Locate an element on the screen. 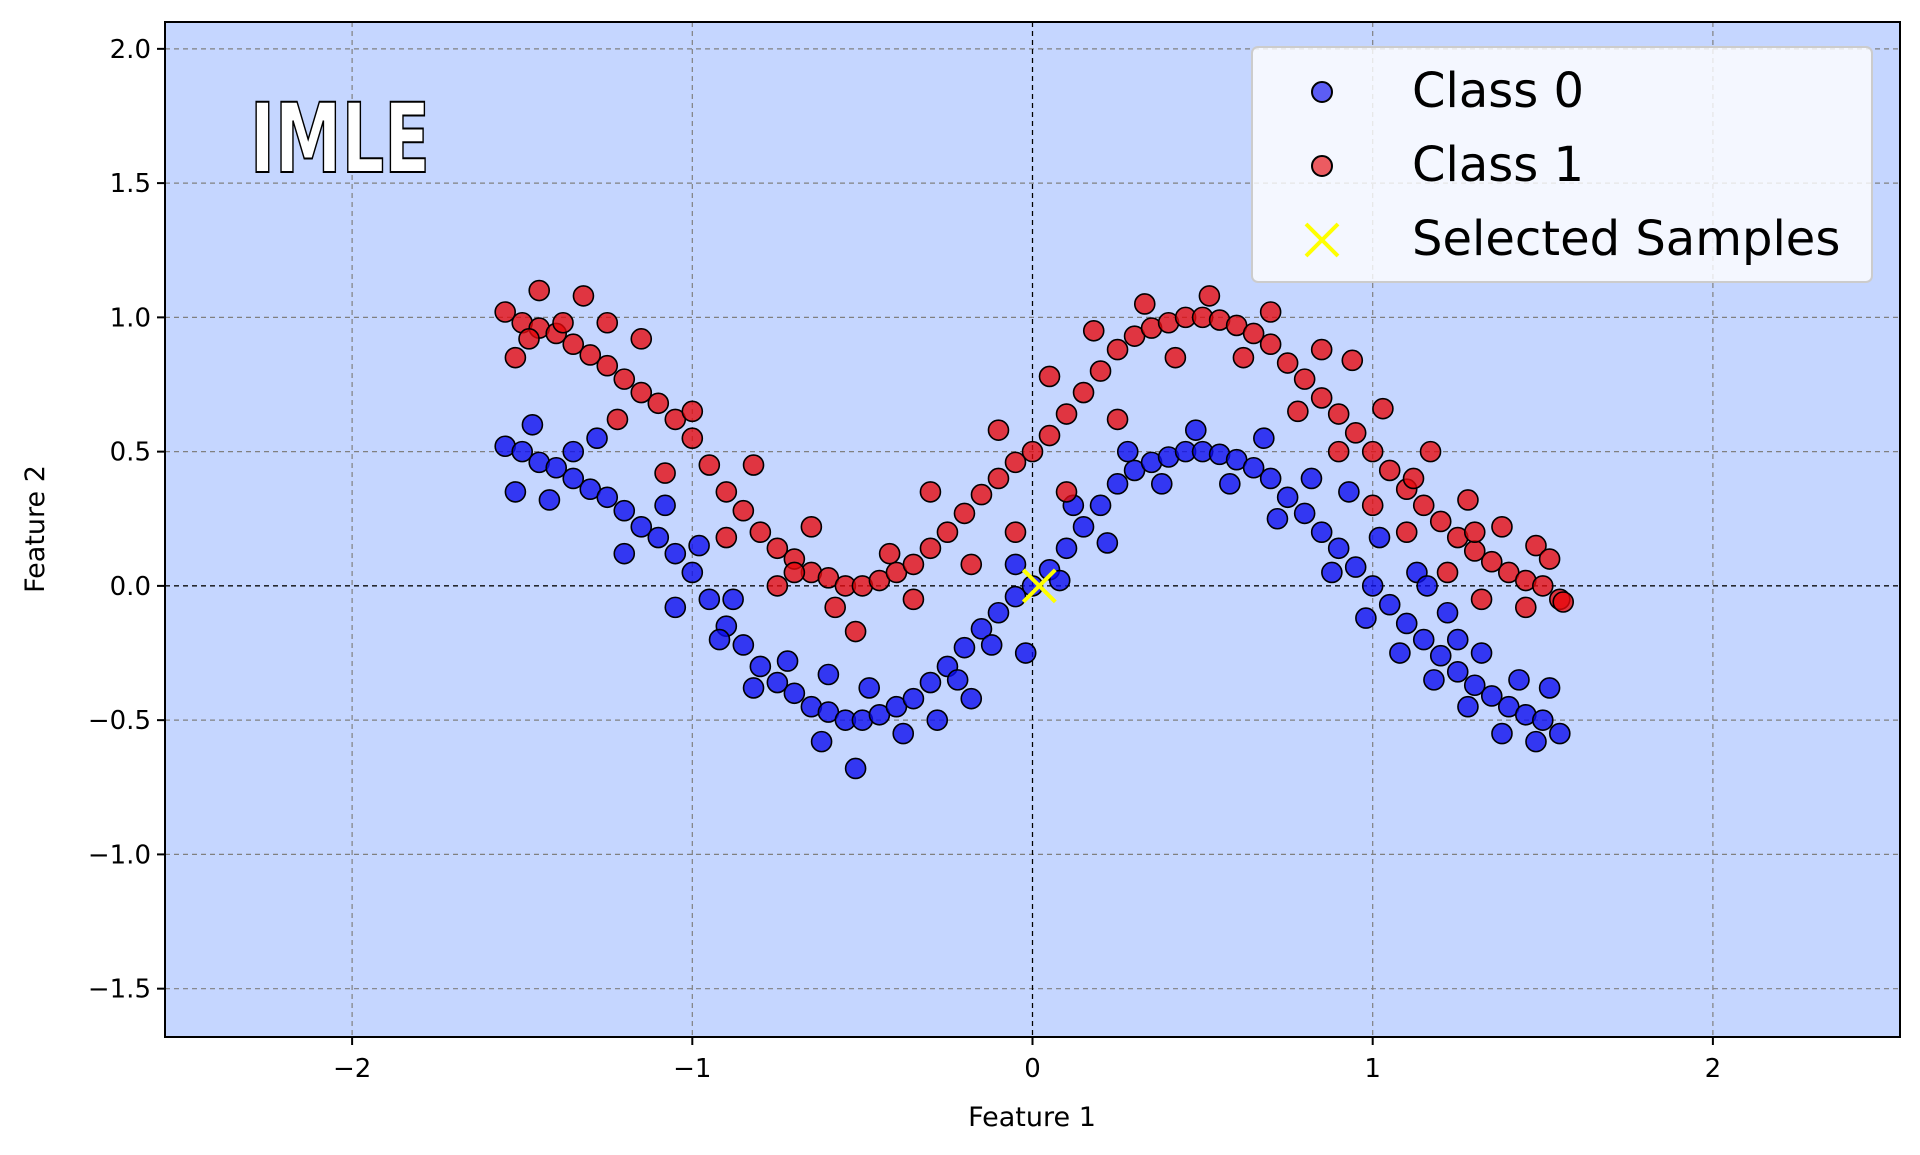 The width and height of the screenshot is (1920, 1155). y-tick-label: −0.5 is located at coordinates (119, 721).